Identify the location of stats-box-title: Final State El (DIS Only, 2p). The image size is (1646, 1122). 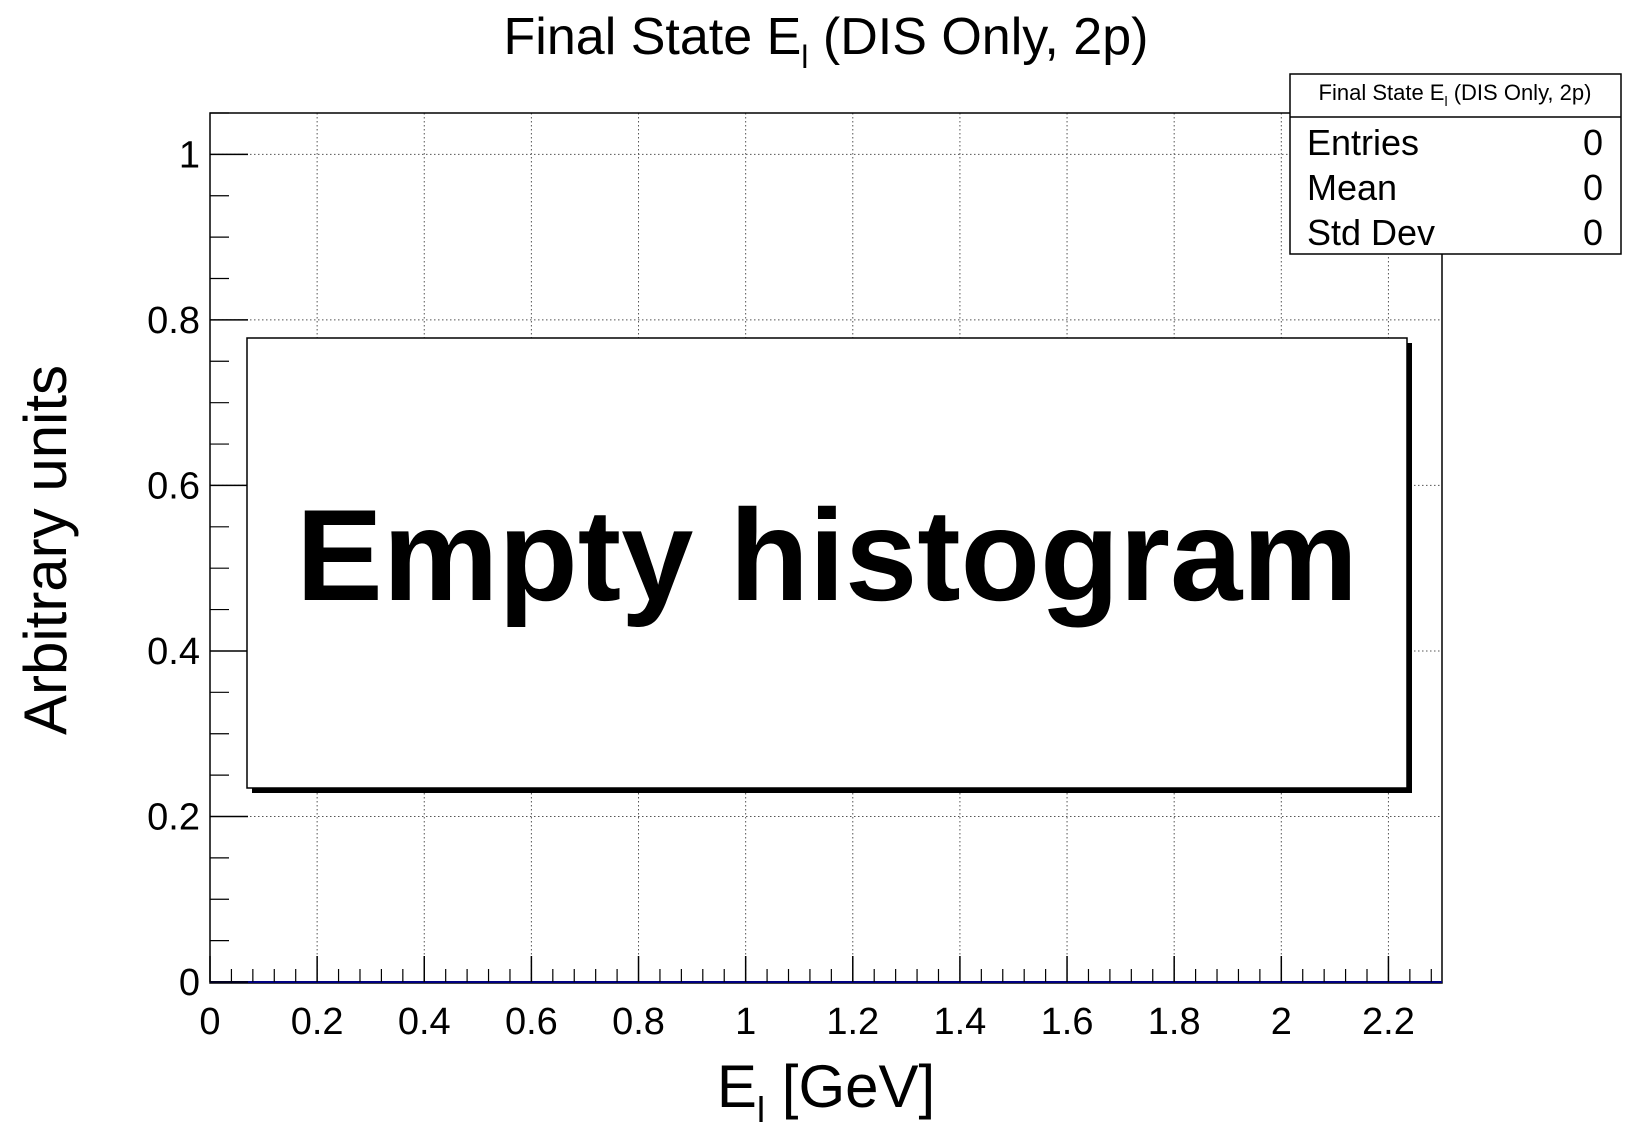
(1455, 94).